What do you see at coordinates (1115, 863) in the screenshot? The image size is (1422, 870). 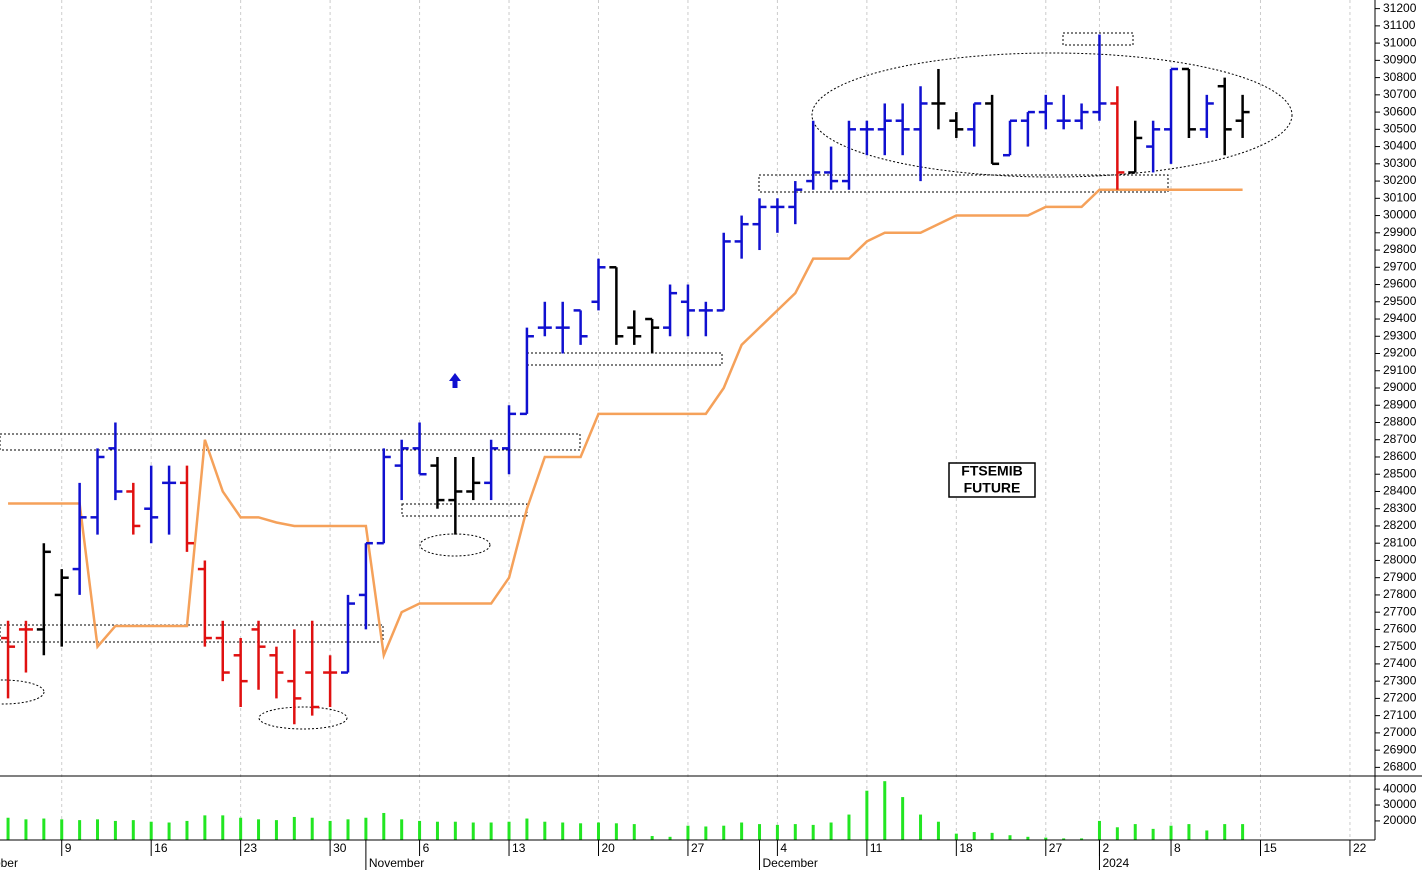 I see `x-tick-label: 2024` at bounding box center [1115, 863].